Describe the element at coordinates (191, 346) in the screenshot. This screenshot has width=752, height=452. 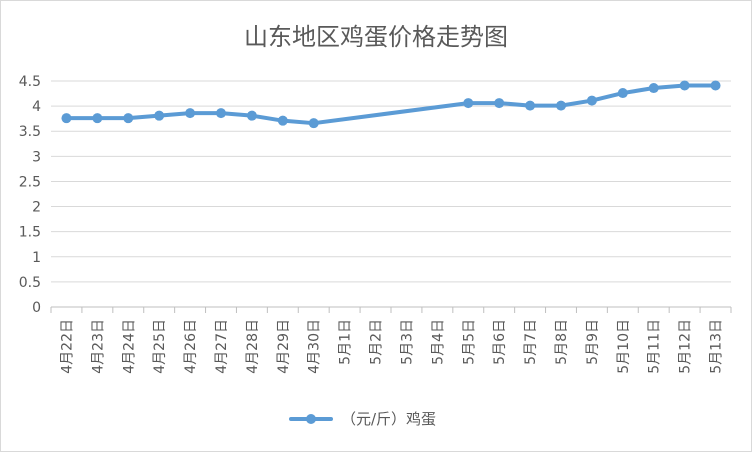
I see `x-tick-label: 4月26日` at that location.